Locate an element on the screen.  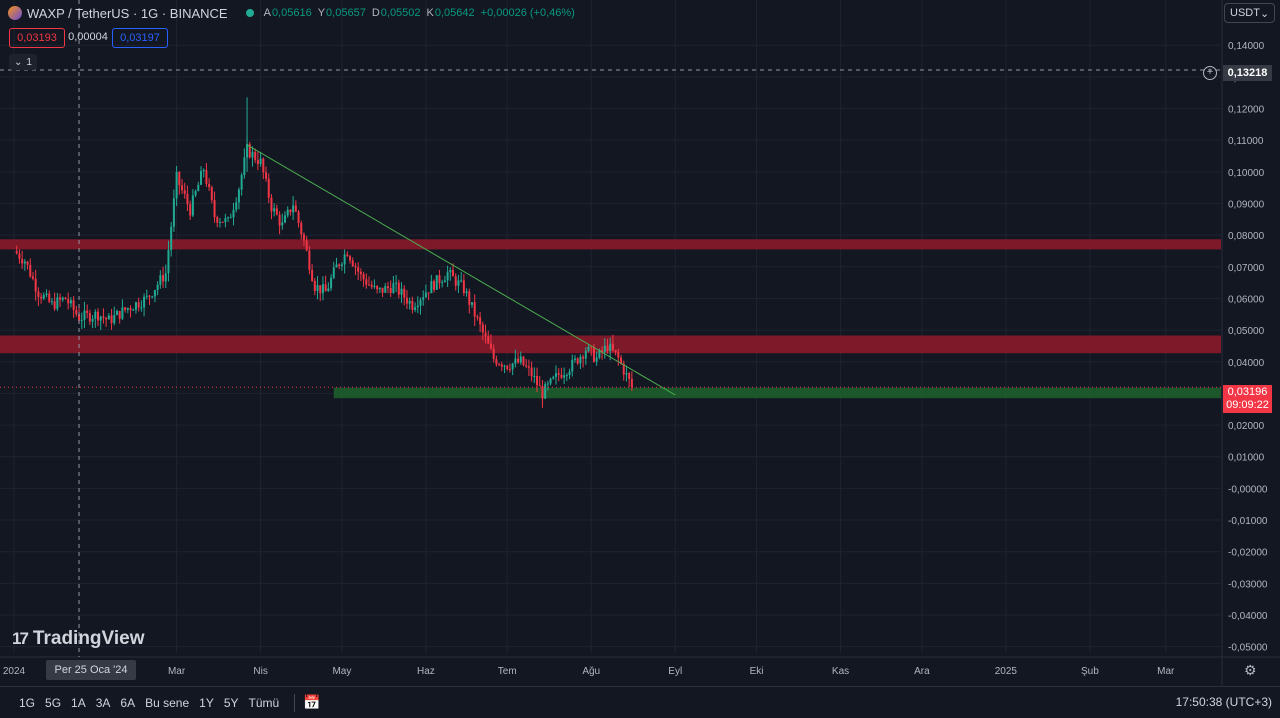
currency-select: USDT ⌄ is located at coordinates (1249, 13).